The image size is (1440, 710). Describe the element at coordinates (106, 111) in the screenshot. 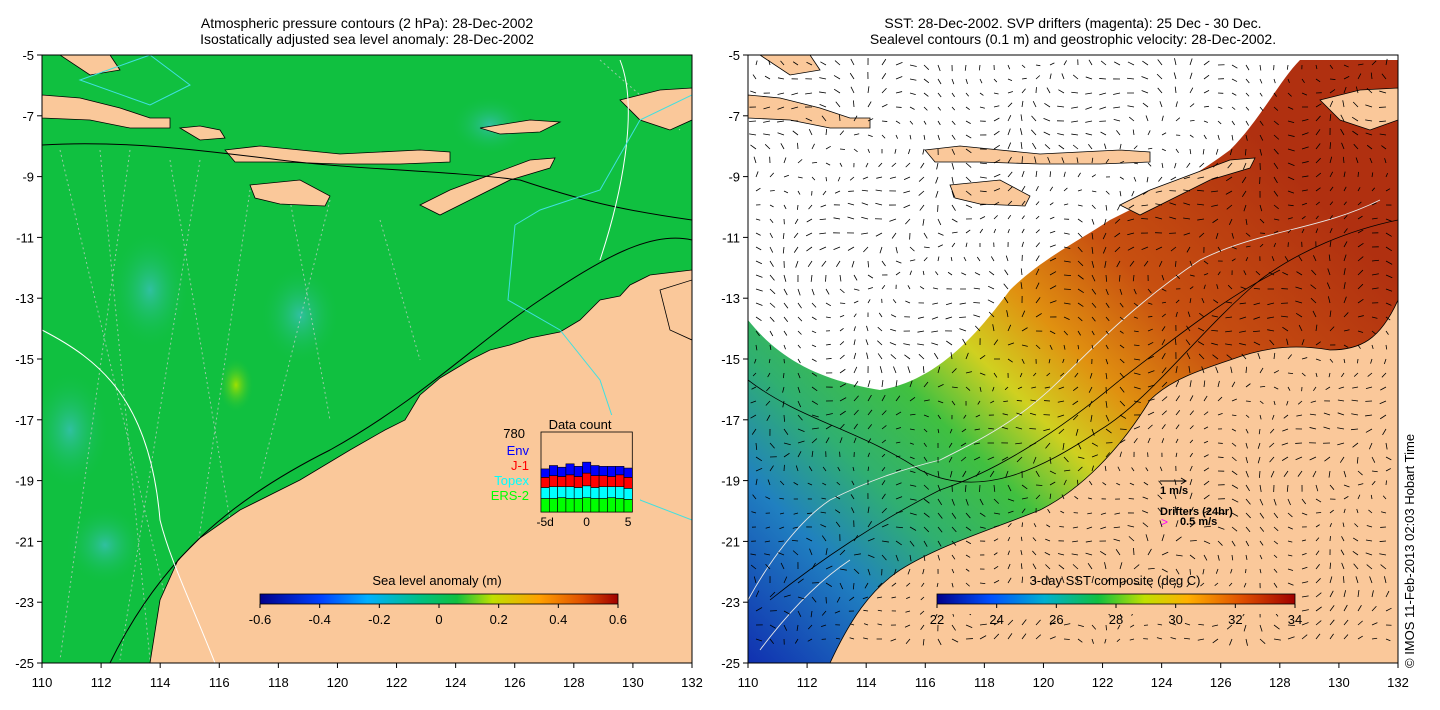

I see `java-island` at that location.